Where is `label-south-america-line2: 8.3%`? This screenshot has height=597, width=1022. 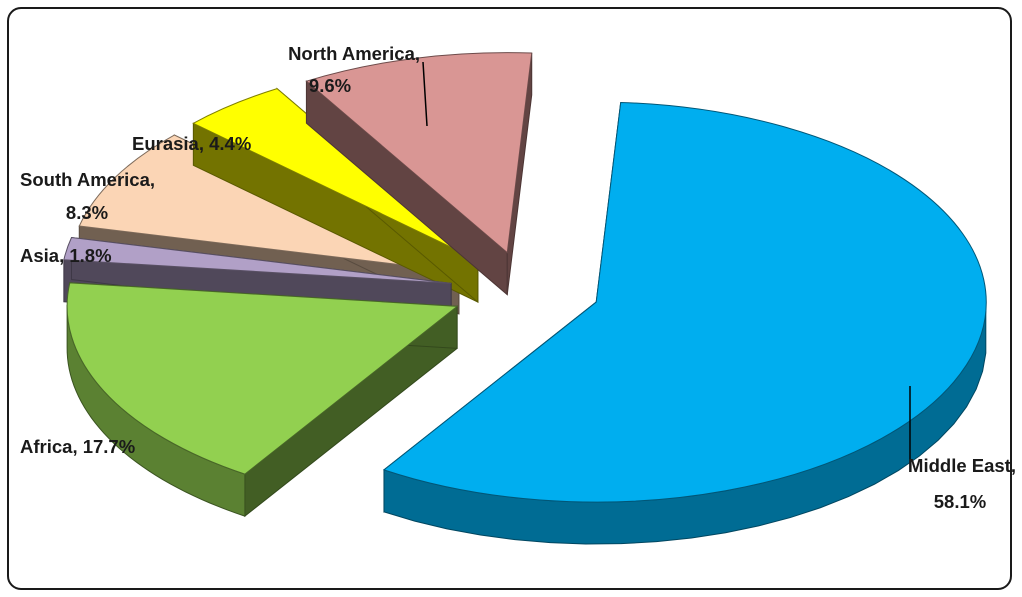 label-south-america-line2: 8.3% is located at coordinates (87, 212).